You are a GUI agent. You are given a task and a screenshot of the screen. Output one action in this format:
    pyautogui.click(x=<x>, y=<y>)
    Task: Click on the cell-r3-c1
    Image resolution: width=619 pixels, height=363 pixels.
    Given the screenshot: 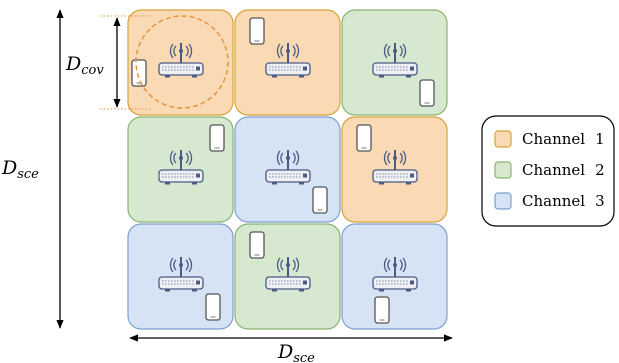 What is the action you would take?
    pyautogui.click(x=180, y=276)
    